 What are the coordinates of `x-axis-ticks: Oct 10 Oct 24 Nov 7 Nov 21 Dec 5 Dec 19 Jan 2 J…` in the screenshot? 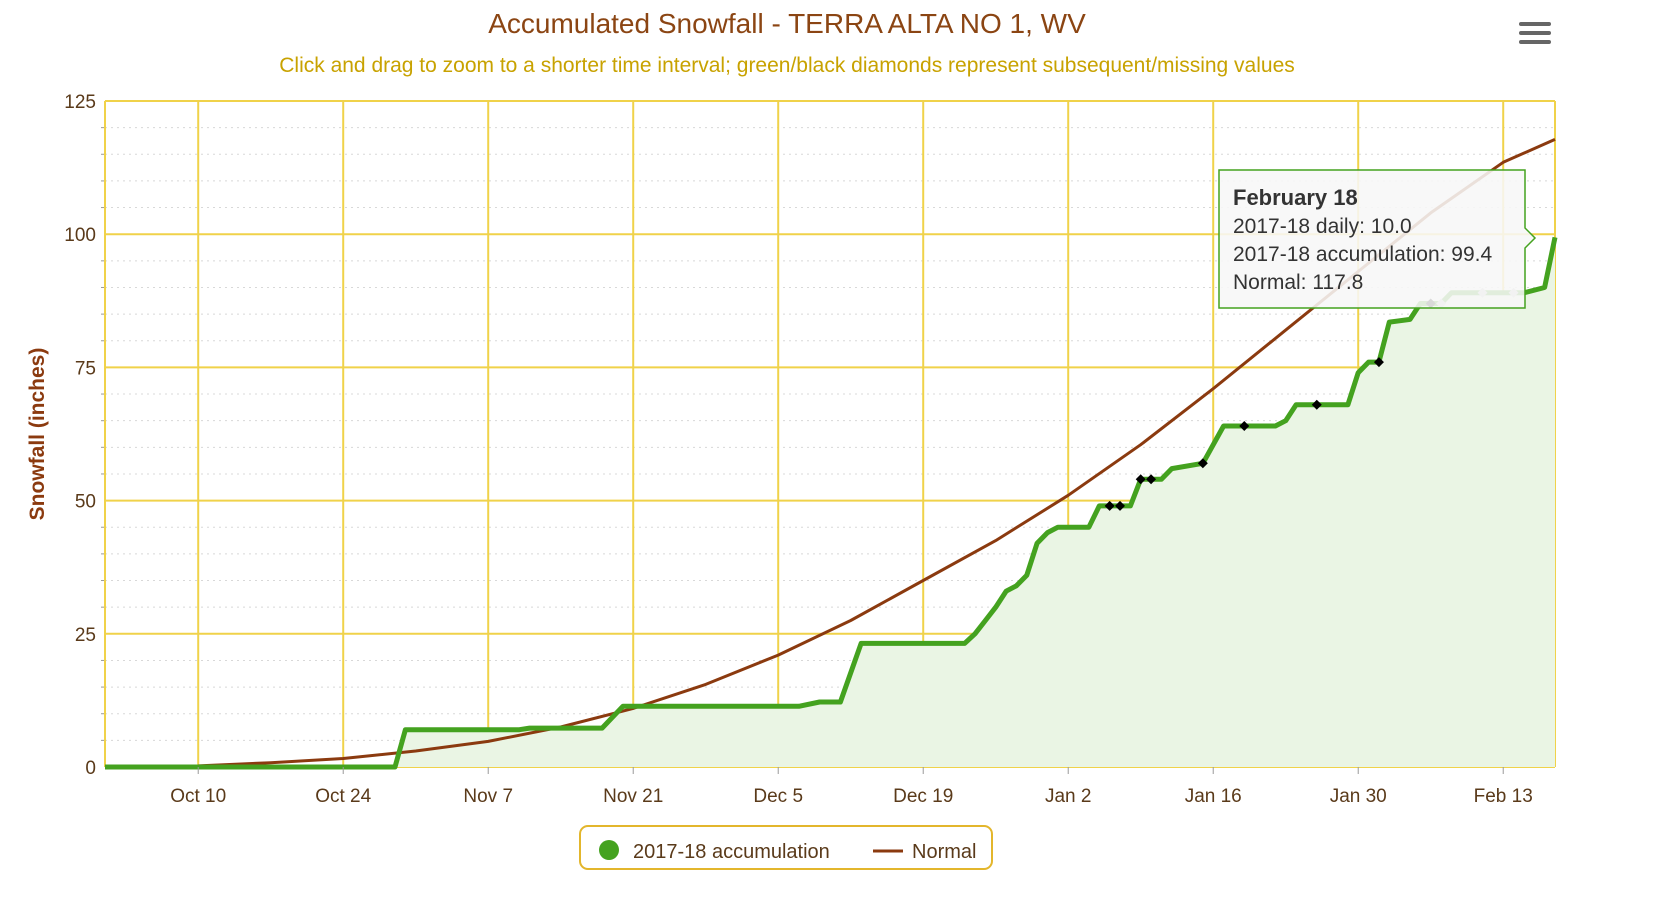 It's located at (851, 787).